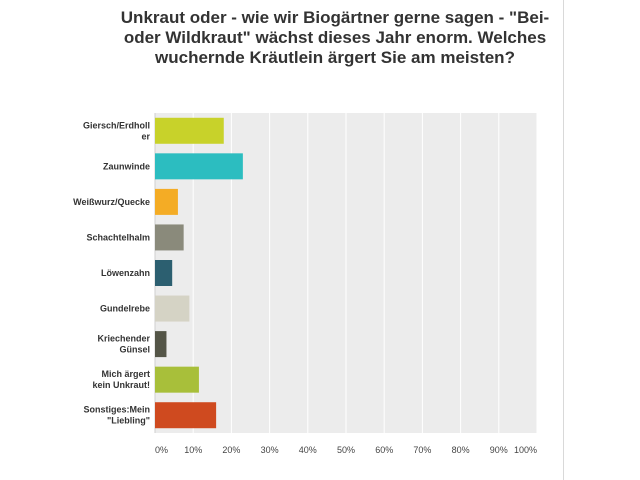 This screenshot has height=480, width=640. Describe the element at coordinates (116, 415) in the screenshot. I see `category-label: Sonstiges:Mein "Liebling"` at that location.